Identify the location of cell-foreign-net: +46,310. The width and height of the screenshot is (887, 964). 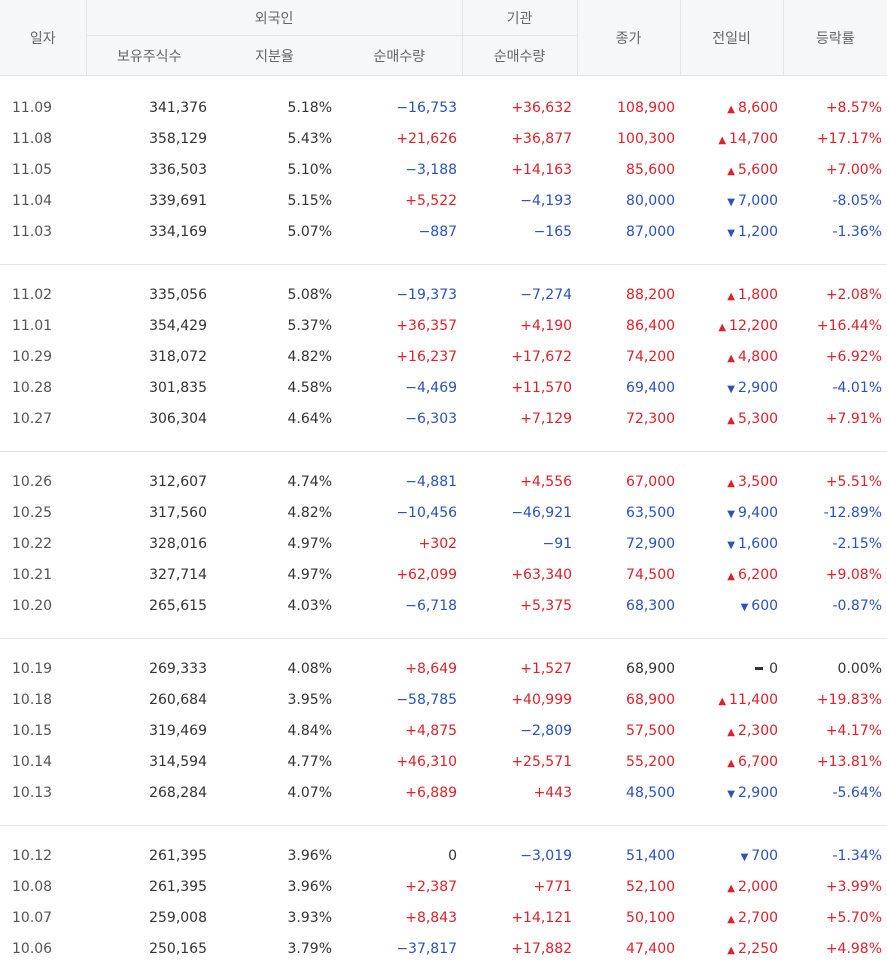
(399, 761).